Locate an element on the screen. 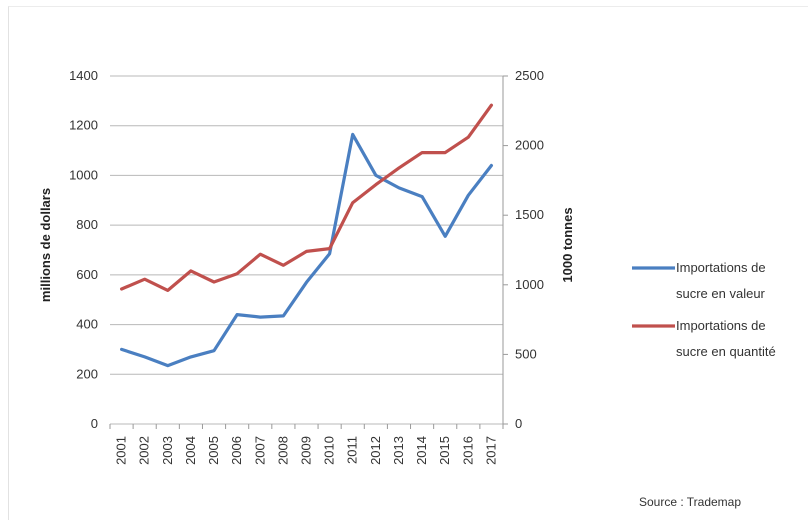 The height and width of the screenshot is (526, 811). y-left-tick-label: 1400 is located at coordinates (83, 75).